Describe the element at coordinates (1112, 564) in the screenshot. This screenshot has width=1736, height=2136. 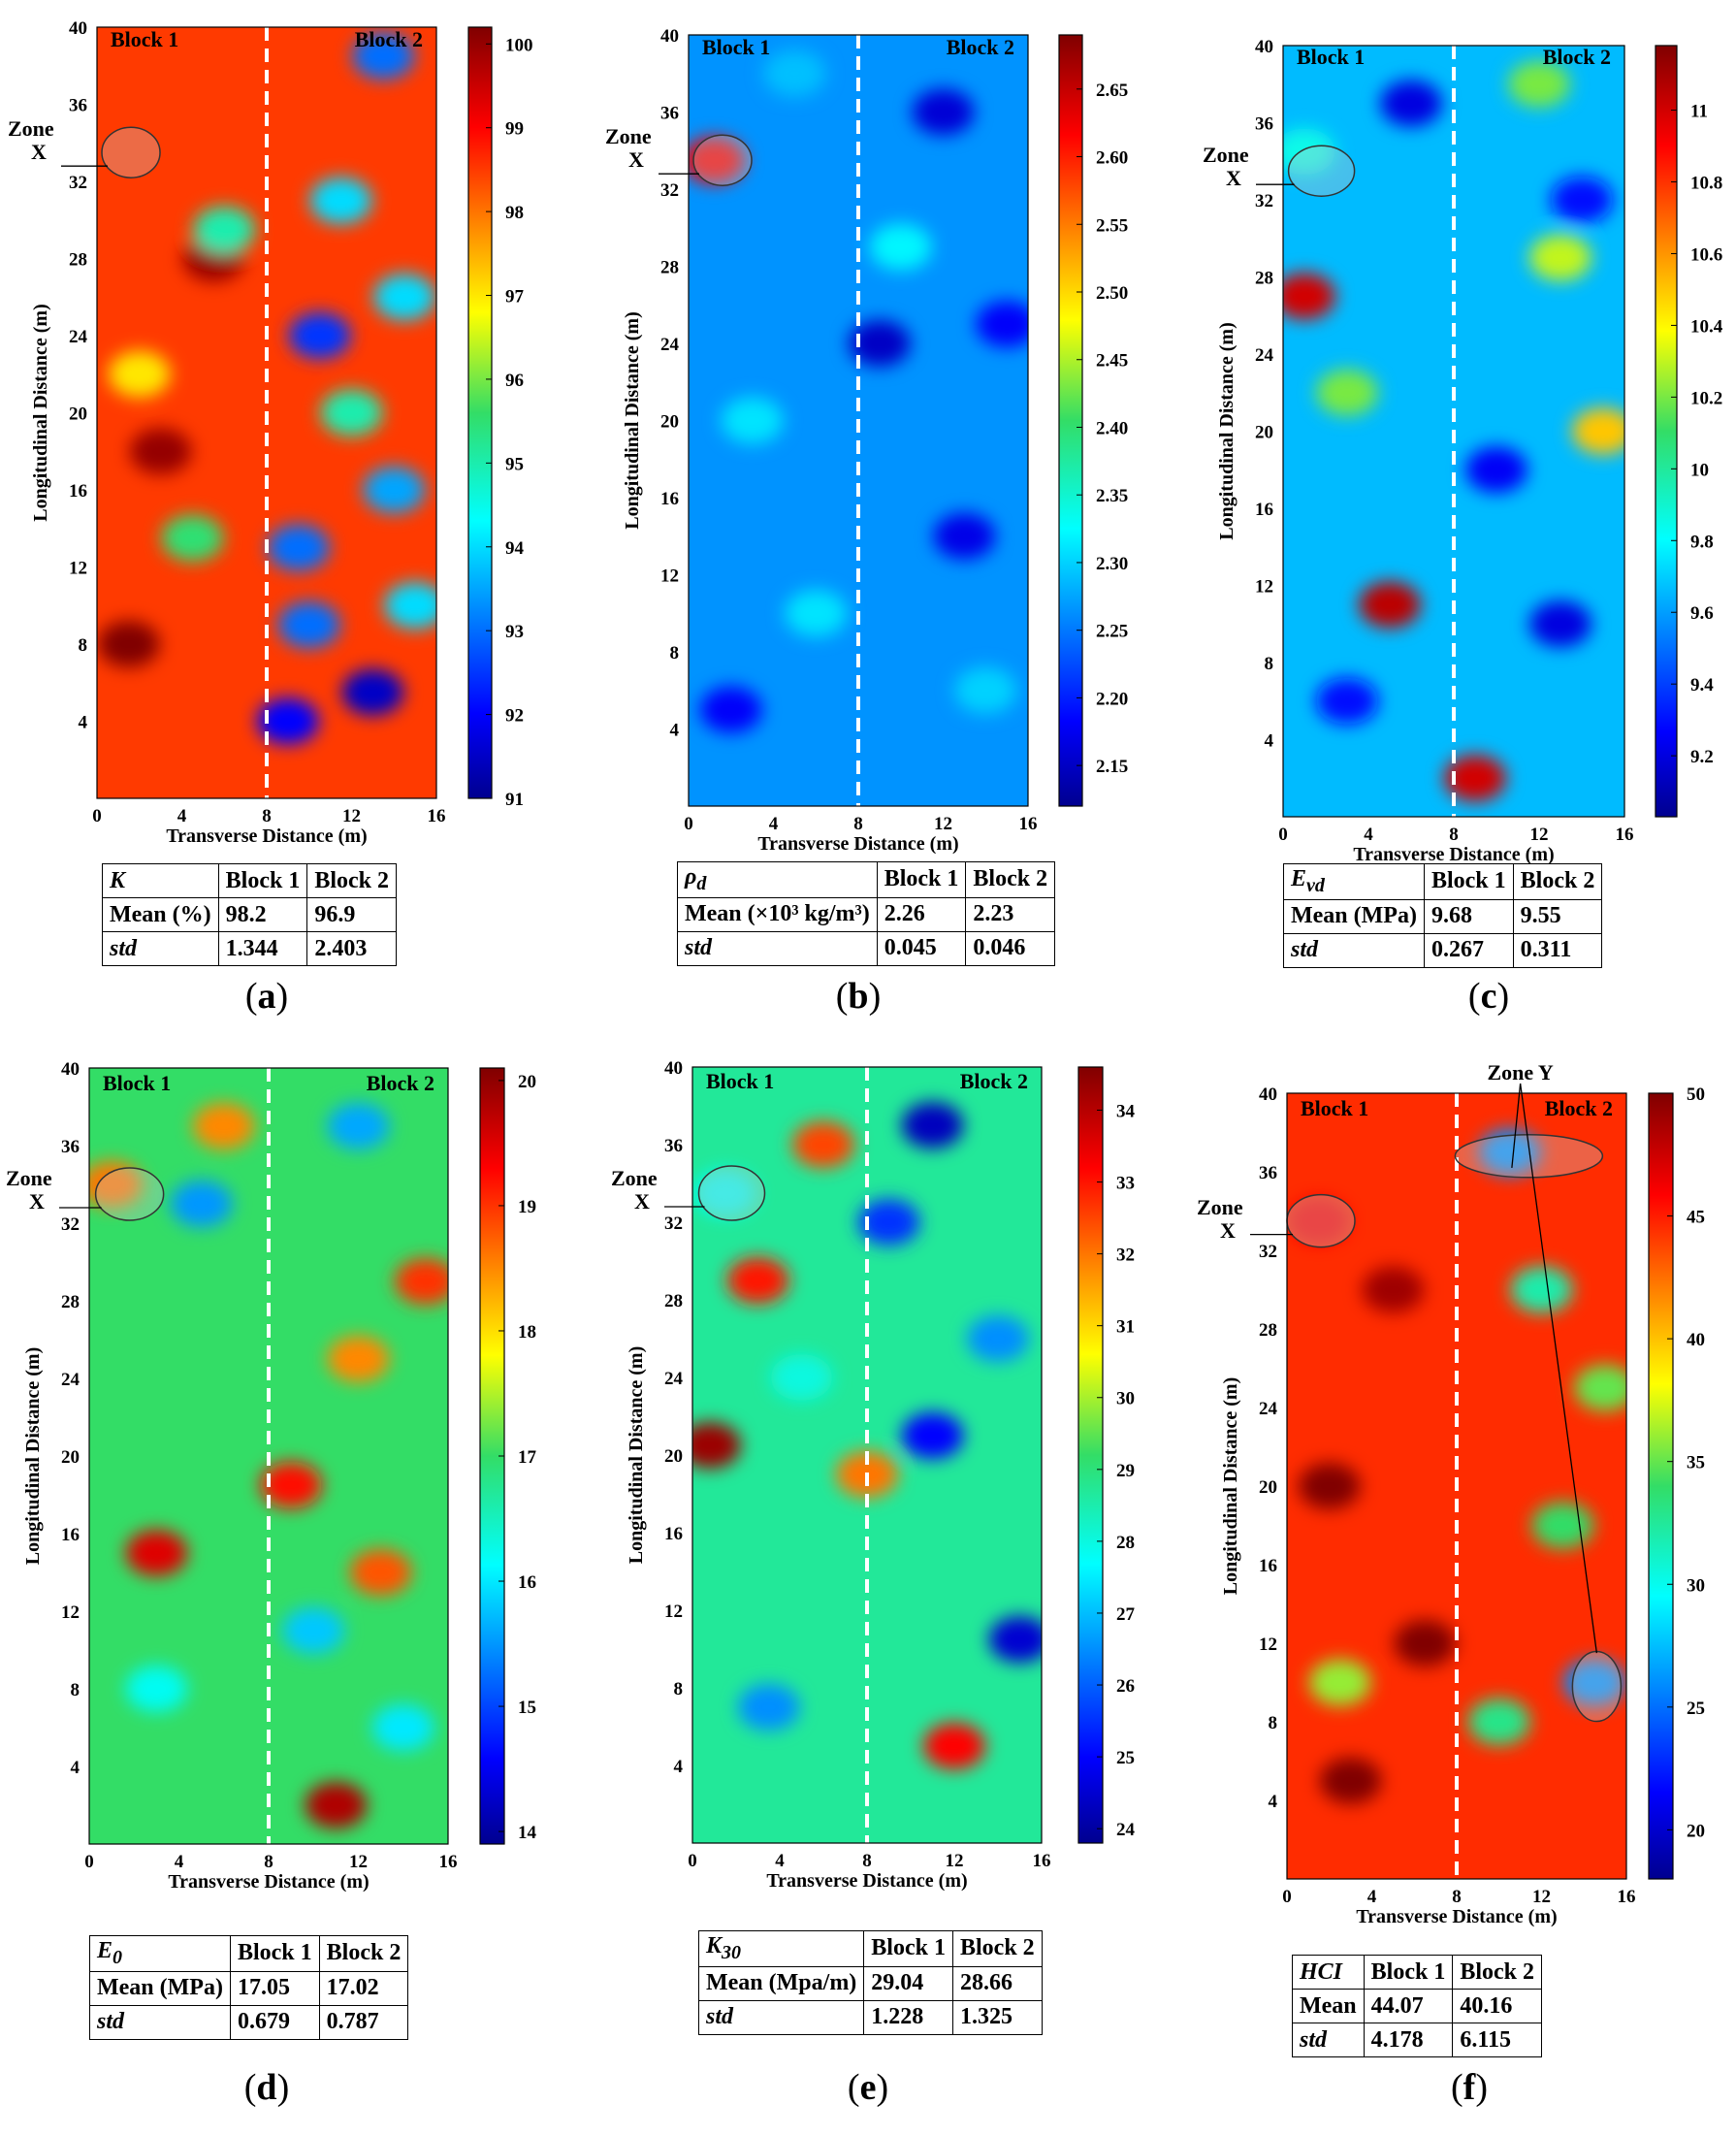
I see `colorbar-tick-label-3: 2.30` at that location.